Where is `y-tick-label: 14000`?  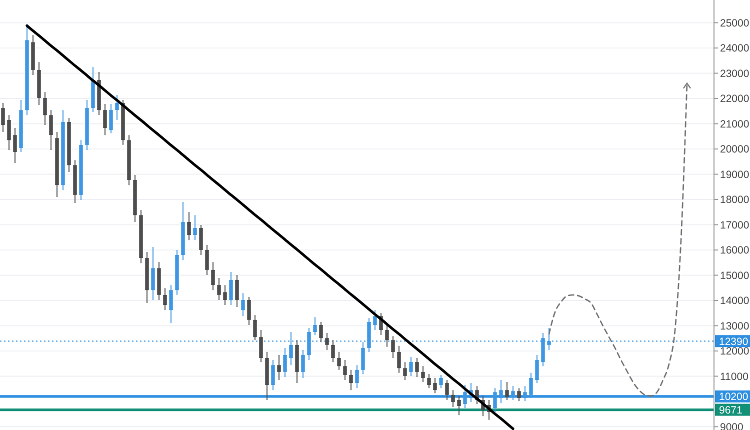
y-tick-label: 14000 is located at coordinates (735, 301).